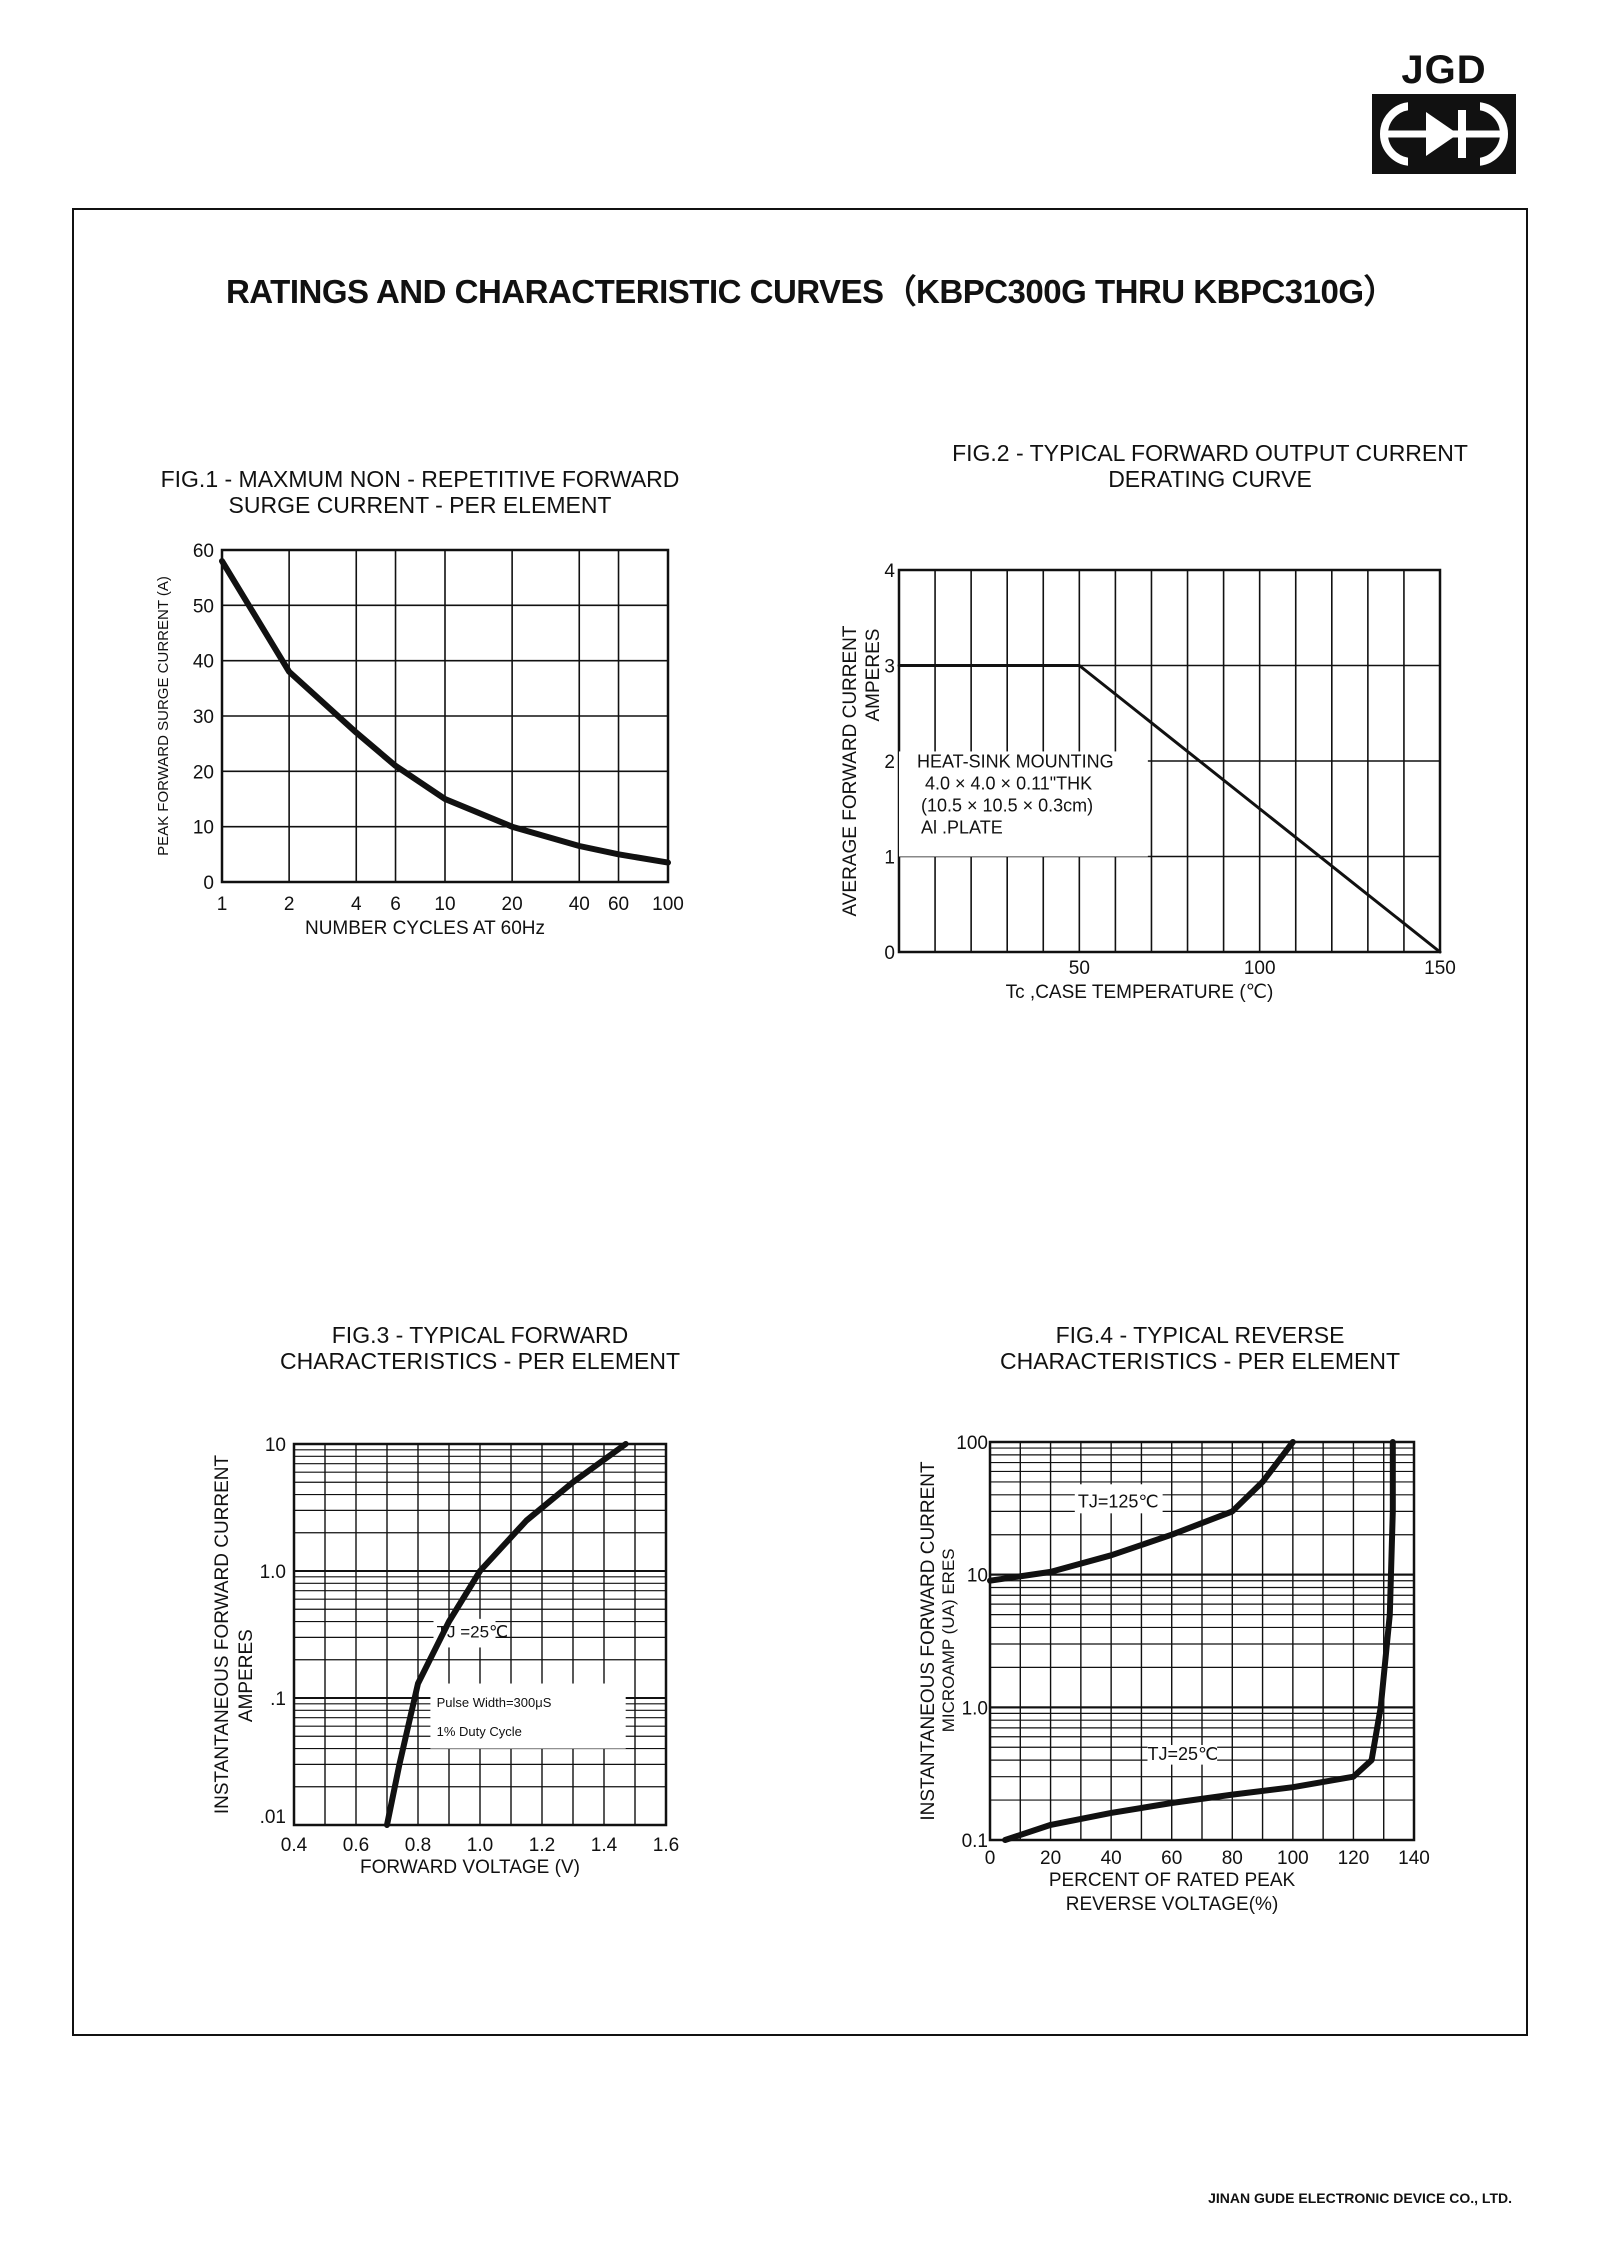 The width and height of the screenshot is (1622, 2260). Describe the element at coordinates (479, 1731) in the screenshot. I see `fig3-annotation-duty: 1% Duty Cycle` at that location.